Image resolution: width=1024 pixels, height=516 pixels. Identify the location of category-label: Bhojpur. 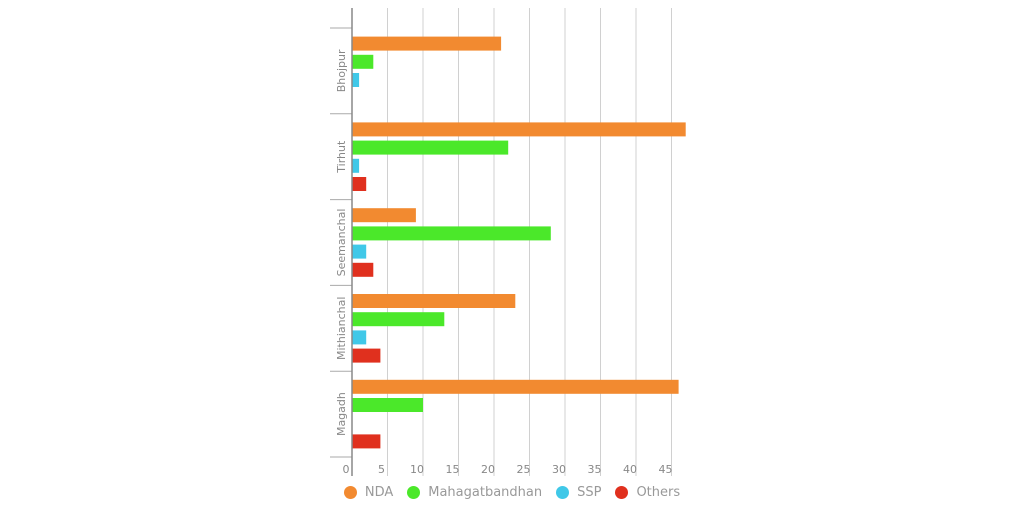
(341, 70).